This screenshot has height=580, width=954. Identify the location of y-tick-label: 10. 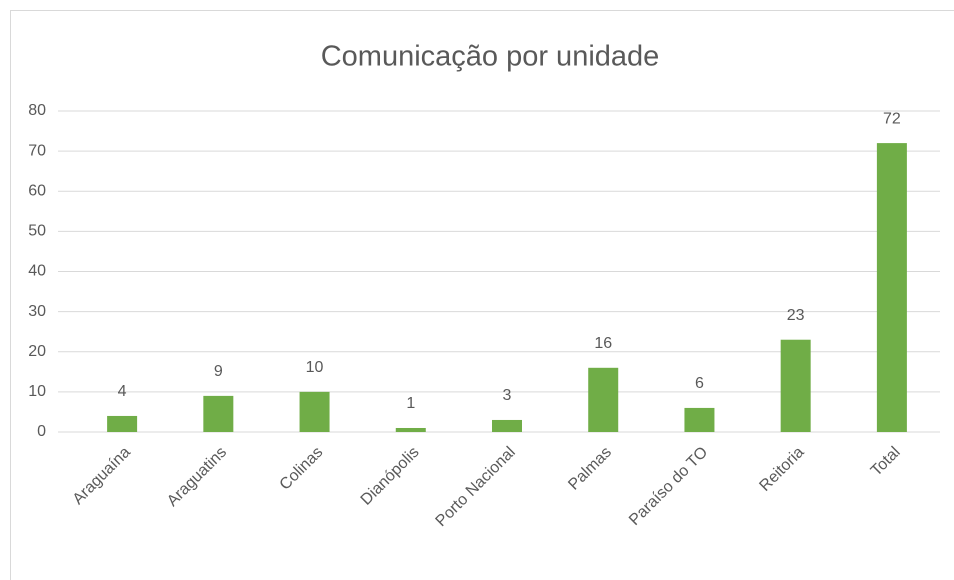
(37, 391).